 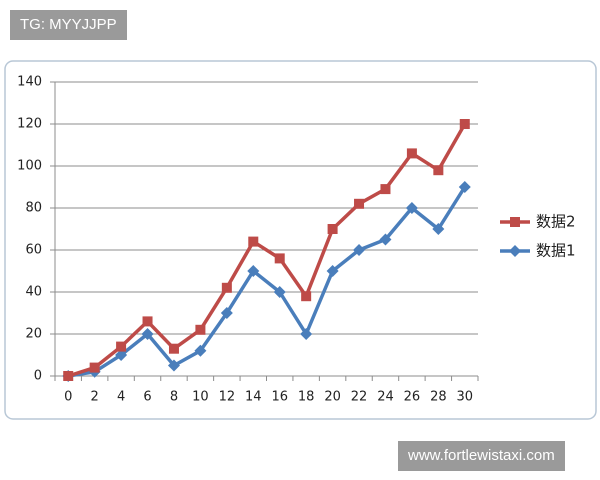 I want to click on x-tick-label: 2, so click(x=95, y=397).